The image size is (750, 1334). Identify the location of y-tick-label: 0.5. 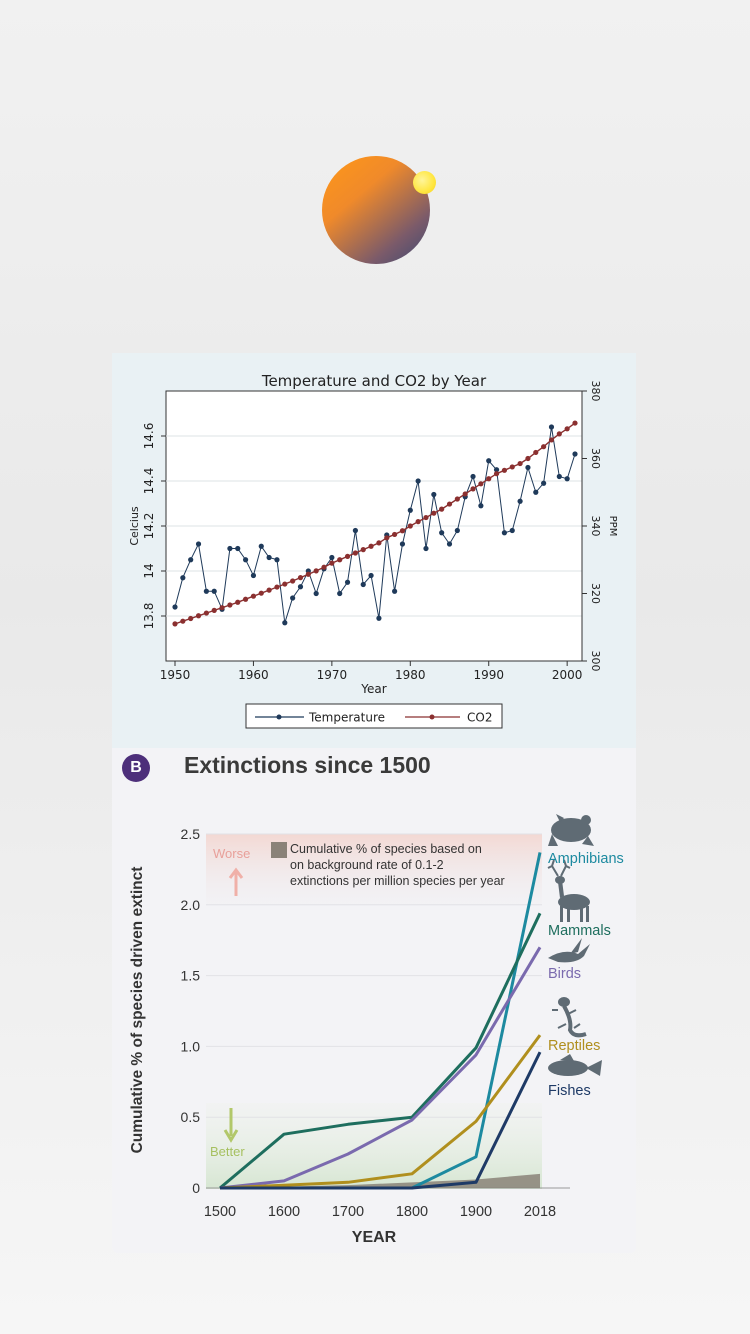
(191, 1117).